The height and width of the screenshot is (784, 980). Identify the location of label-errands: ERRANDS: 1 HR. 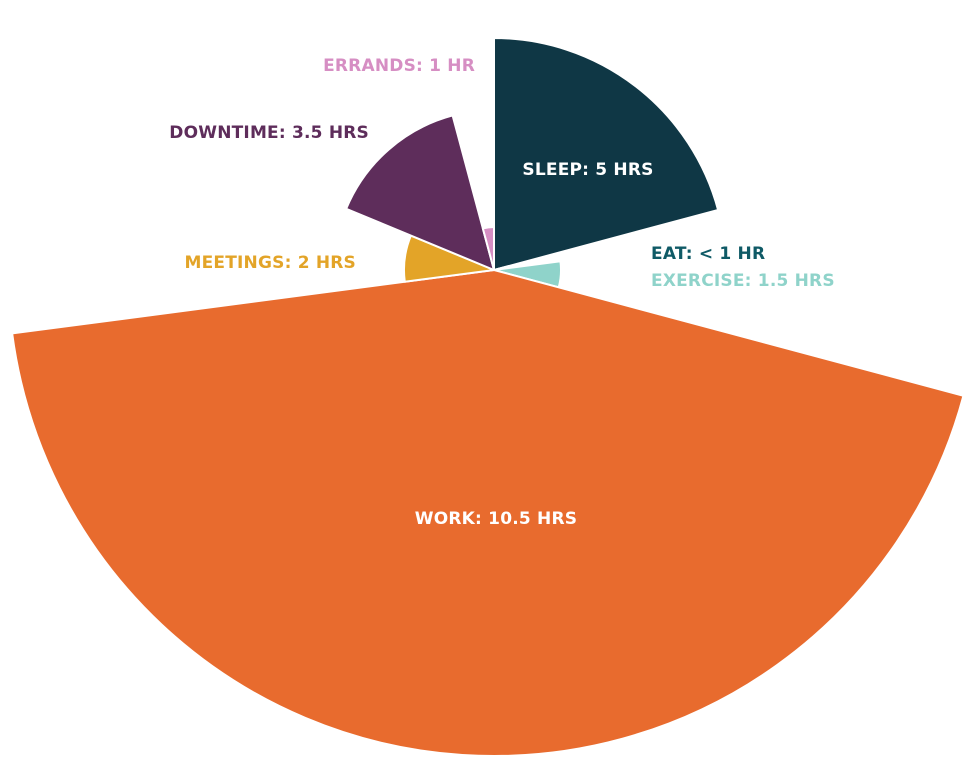
(399, 66).